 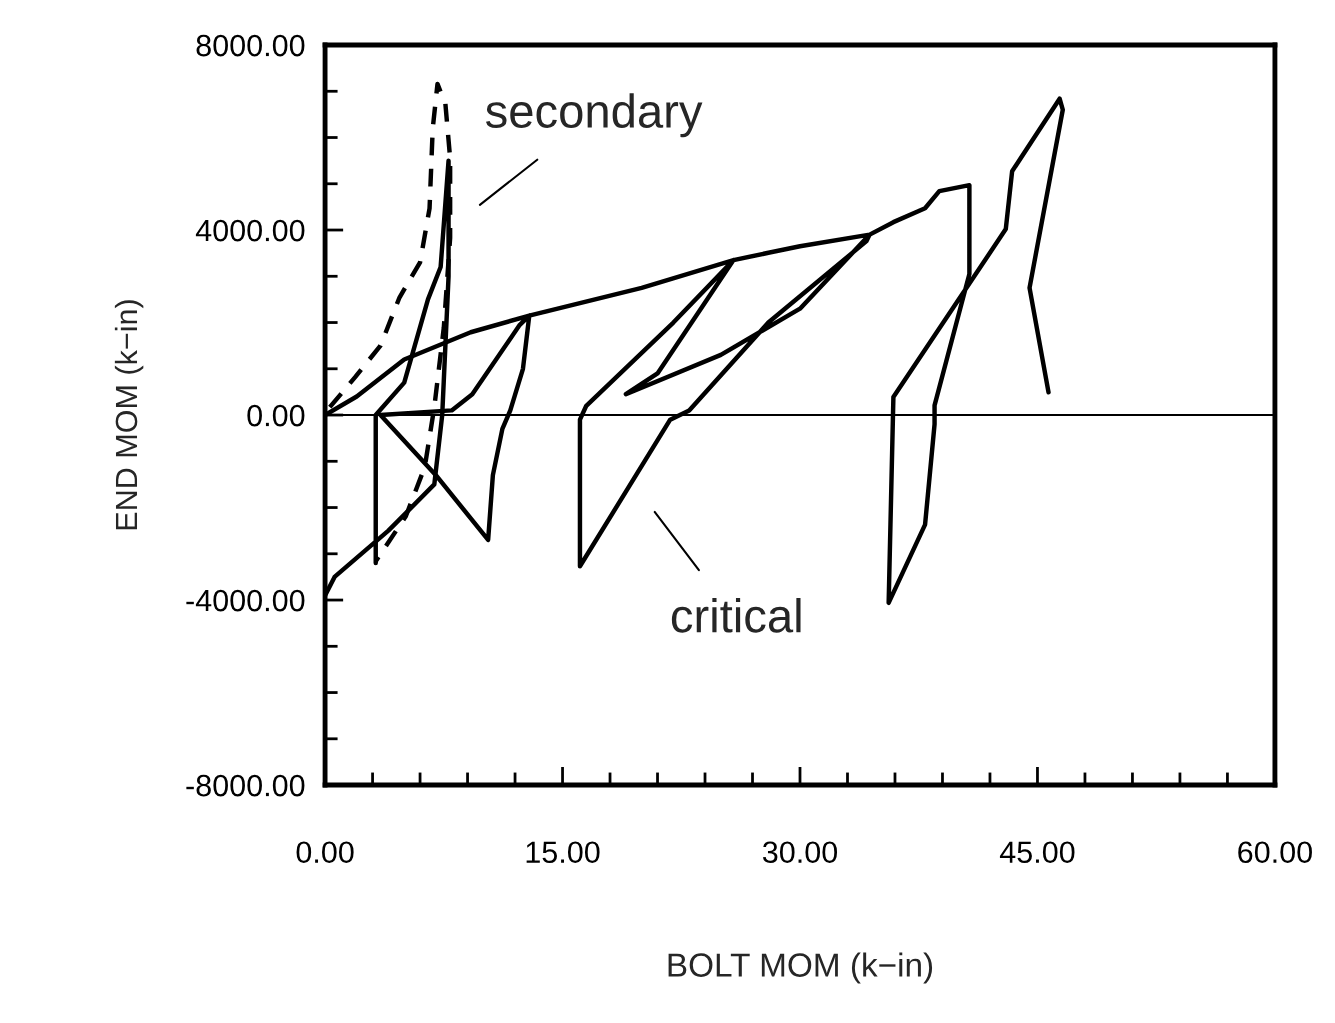 I want to click on x-tick-label: 0.00, so click(x=325, y=852).